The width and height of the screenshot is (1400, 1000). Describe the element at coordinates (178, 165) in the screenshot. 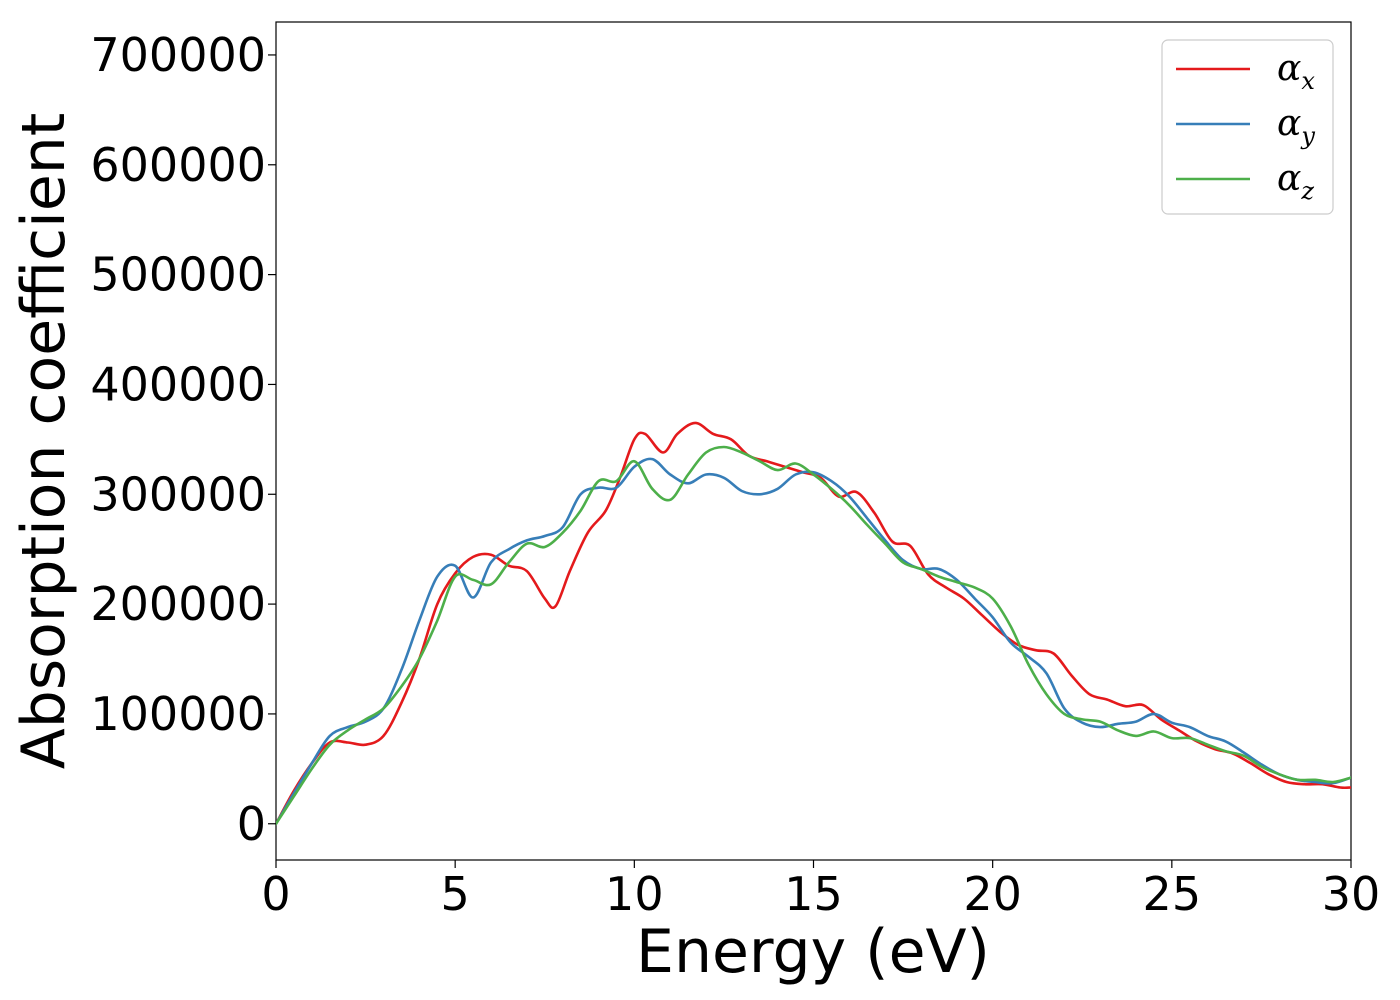

I see `y-tick-label: 600000` at that location.